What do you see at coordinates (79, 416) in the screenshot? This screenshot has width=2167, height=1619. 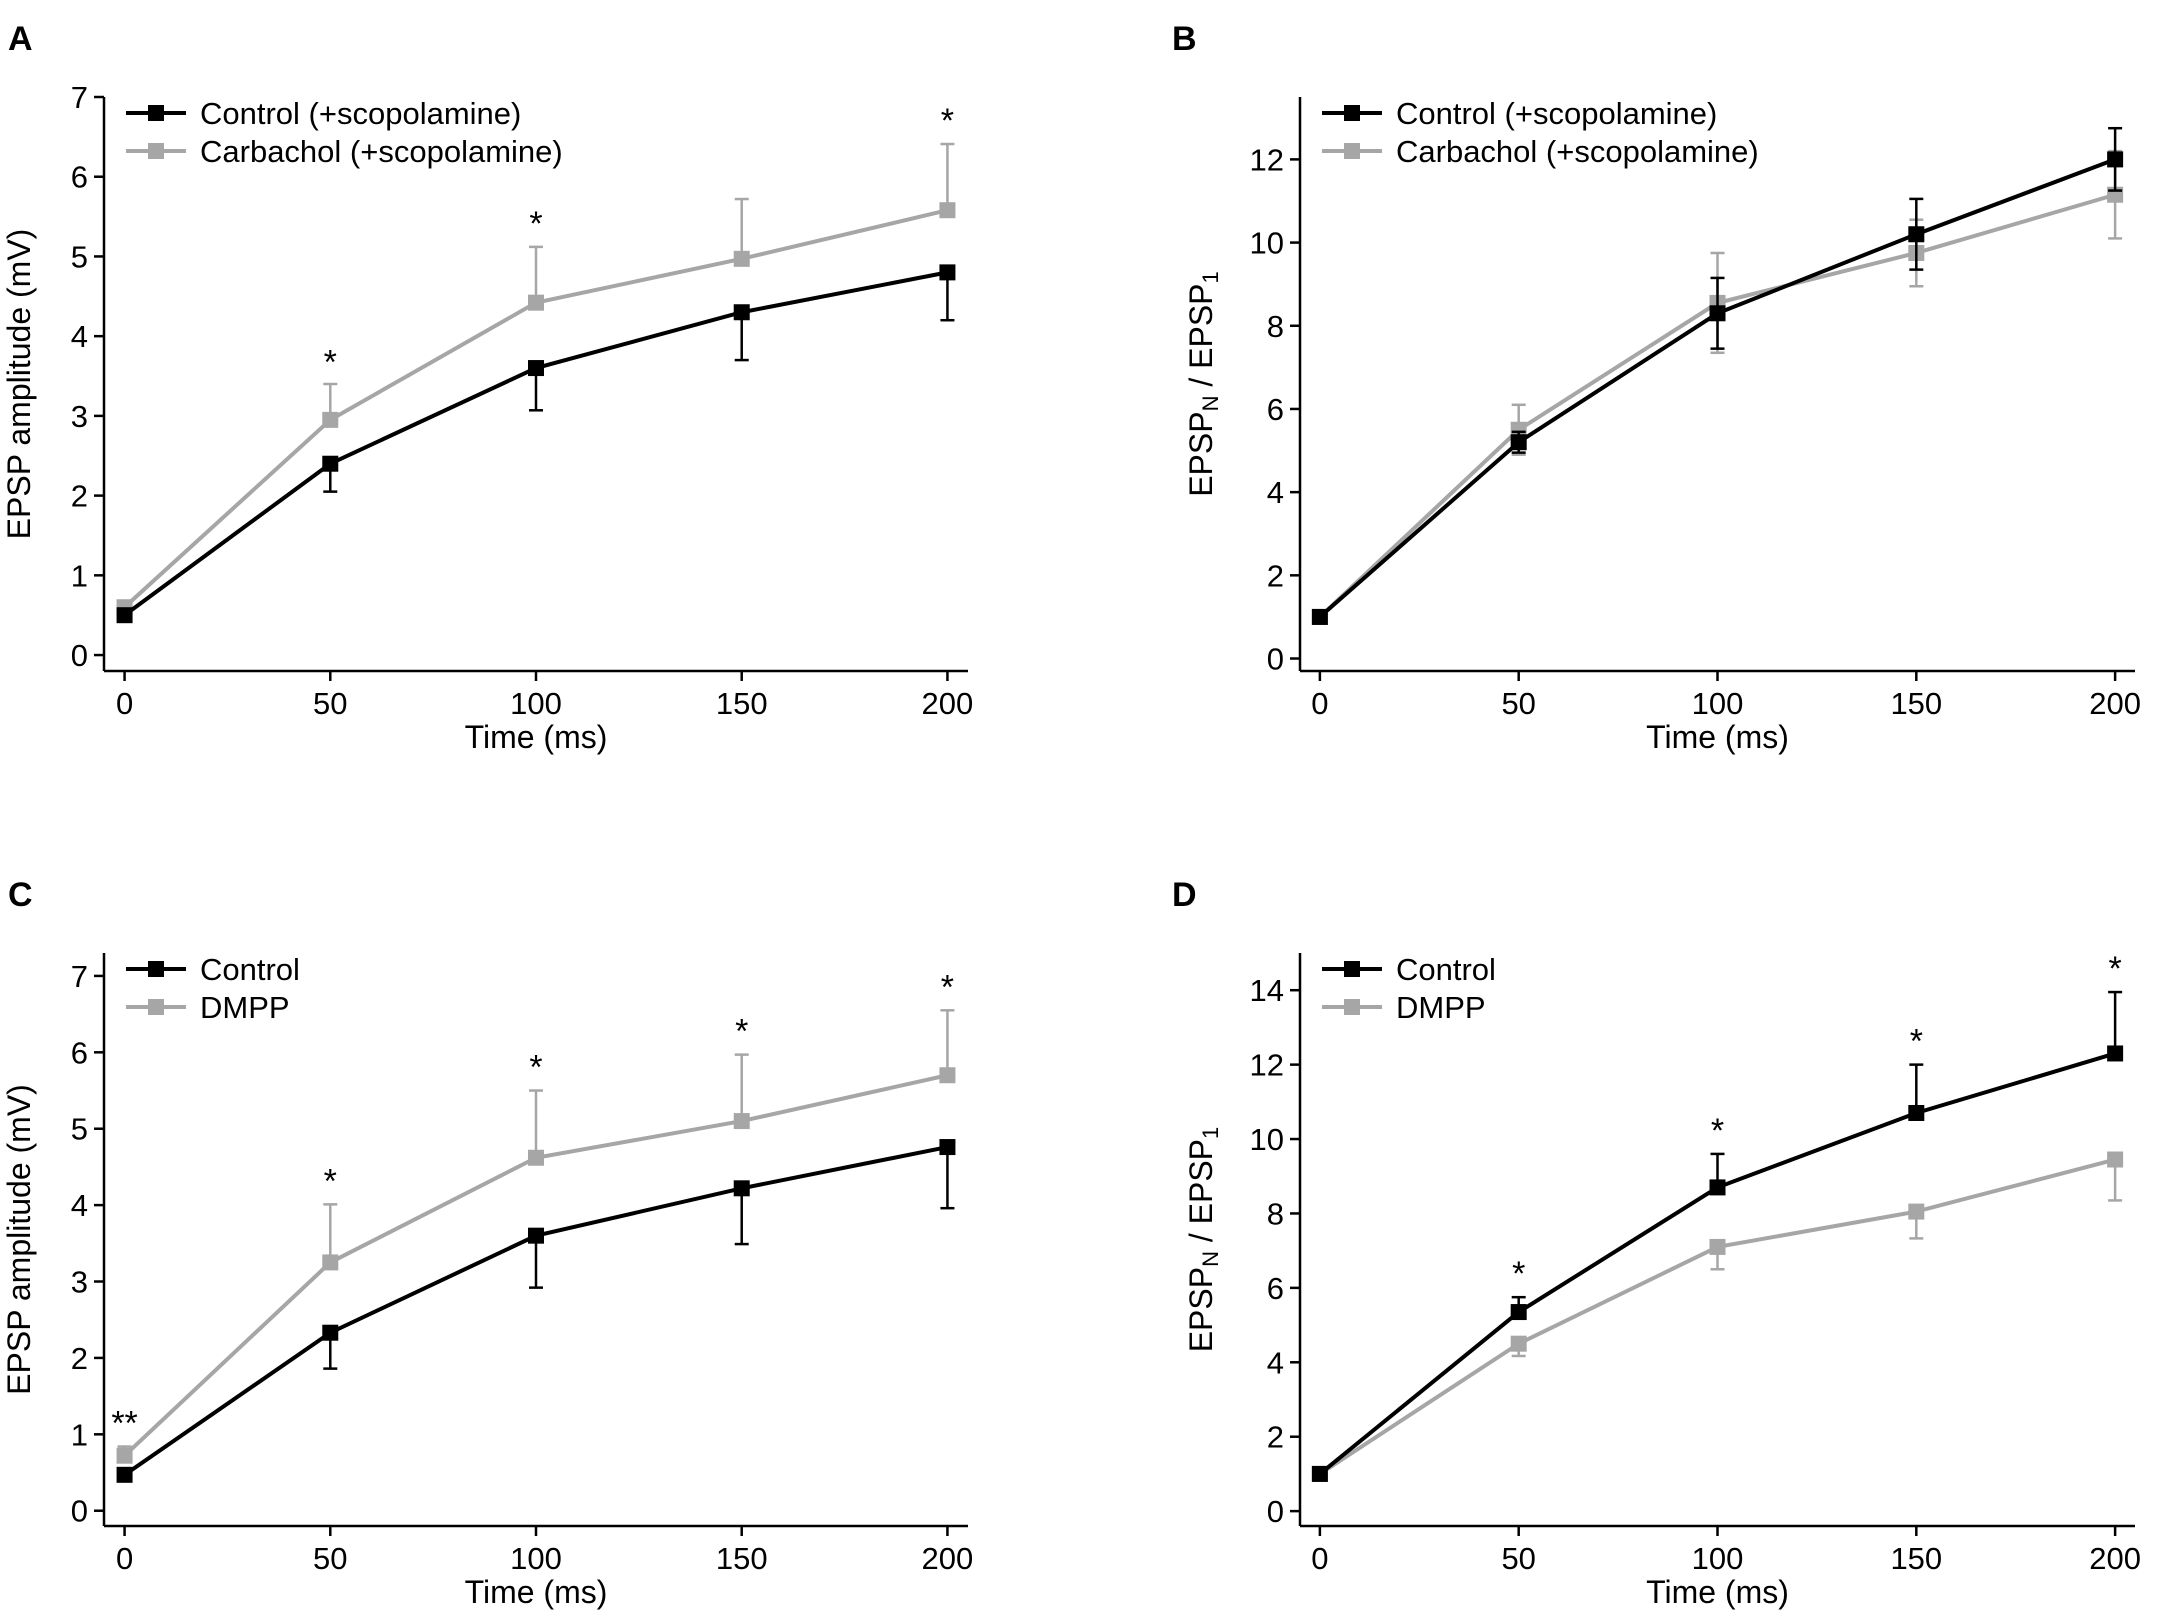 I see `y-tick-label: 3` at bounding box center [79, 416].